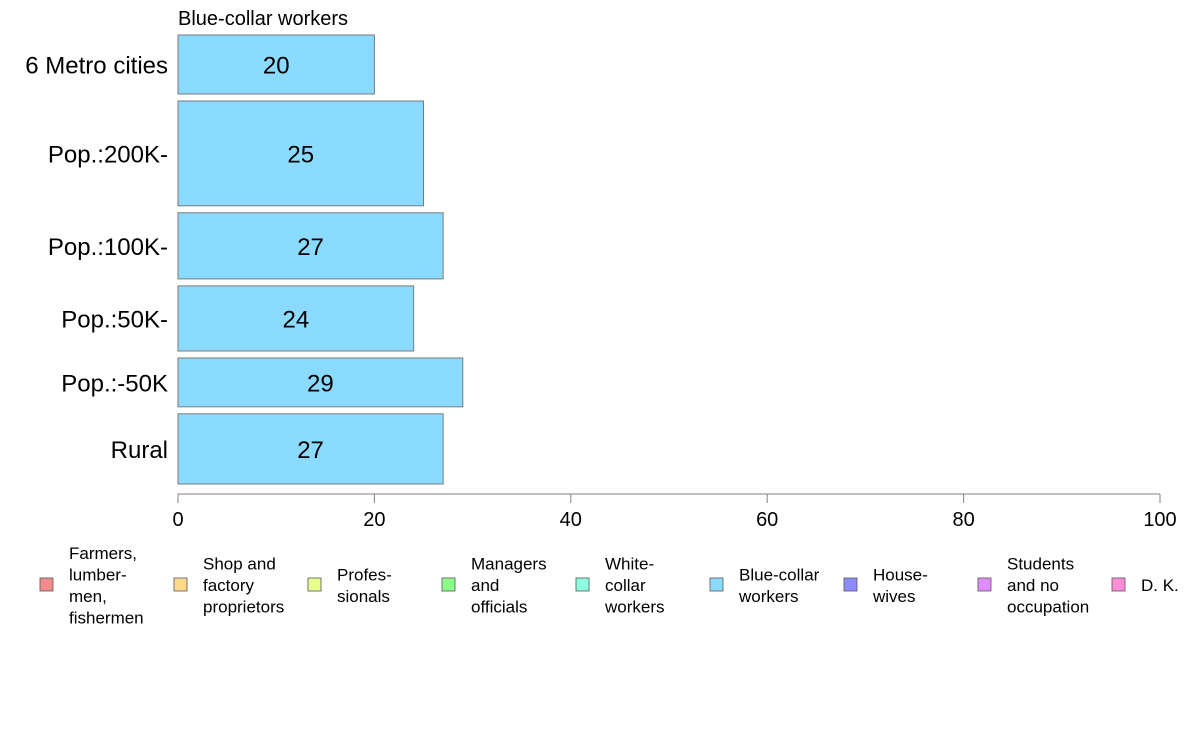 The image size is (1188, 741). I want to click on legend-label: wives, so click(894, 596).